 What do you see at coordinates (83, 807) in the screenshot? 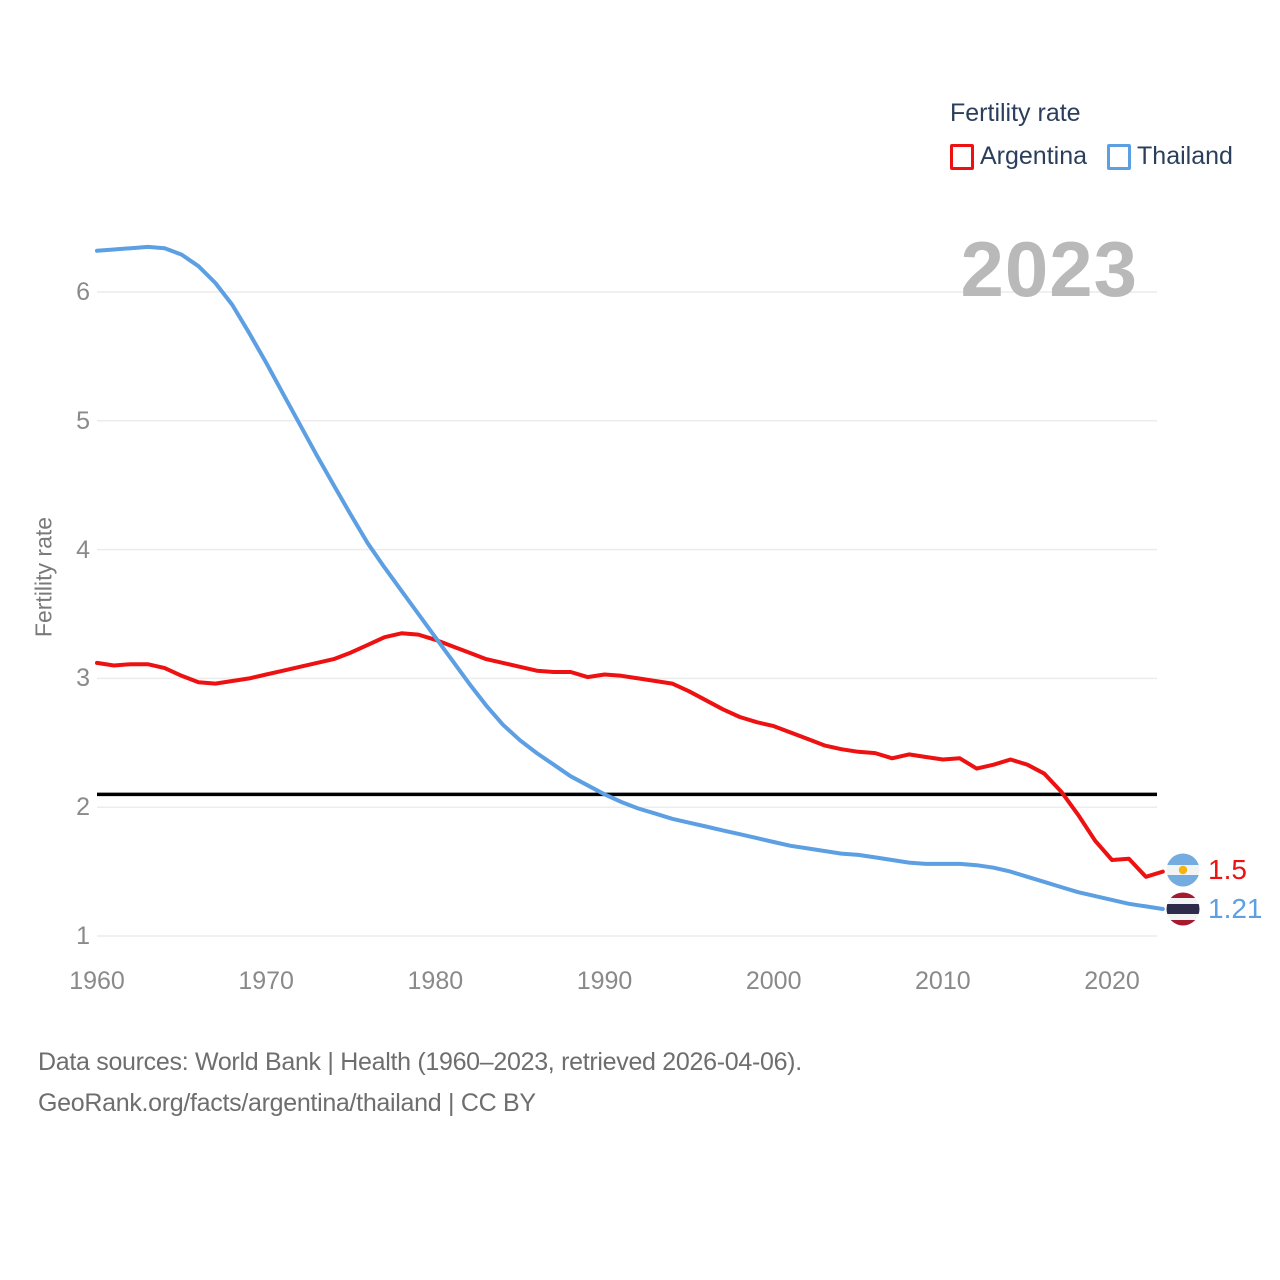
I see `y-tick-label-2: 2` at bounding box center [83, 807].